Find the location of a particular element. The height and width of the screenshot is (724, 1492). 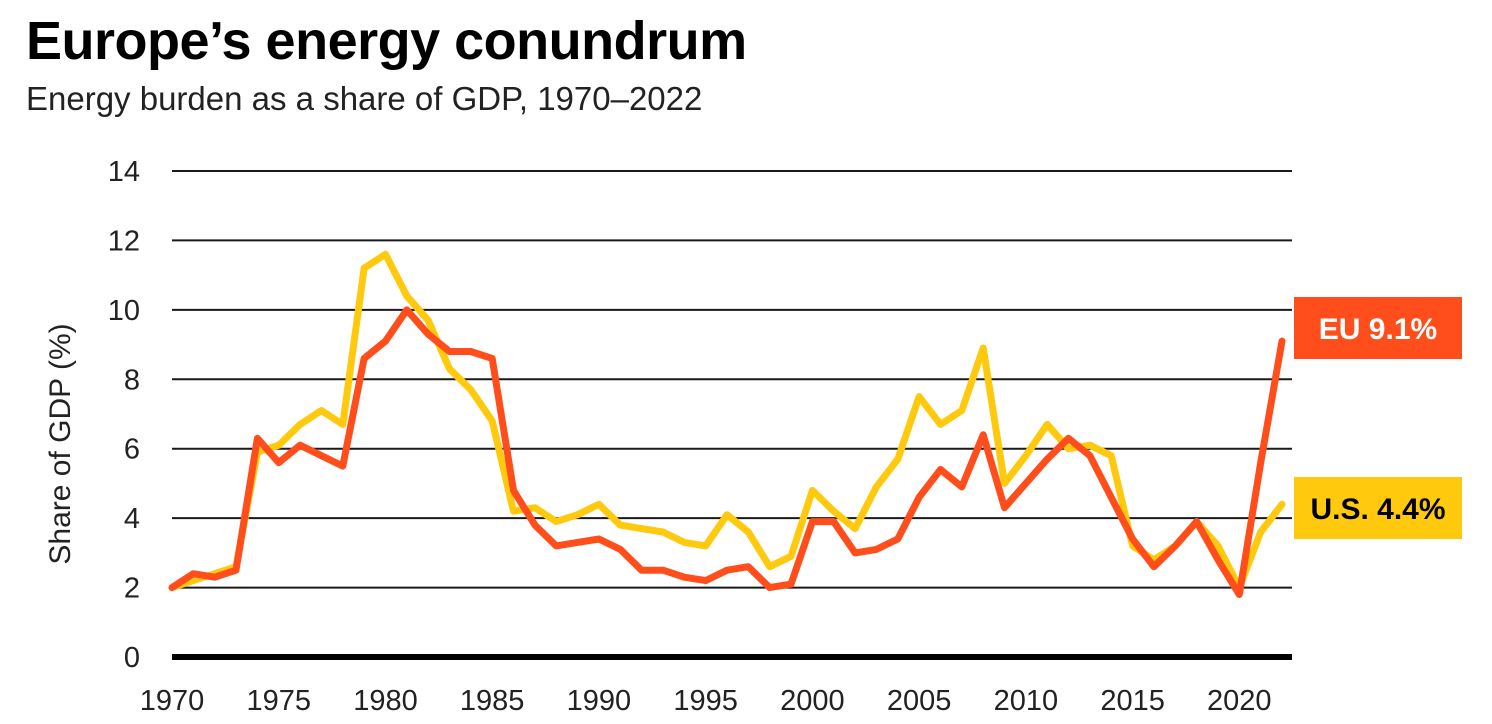

x-tick-label: 2015 is located at coordinates (1132, 701).